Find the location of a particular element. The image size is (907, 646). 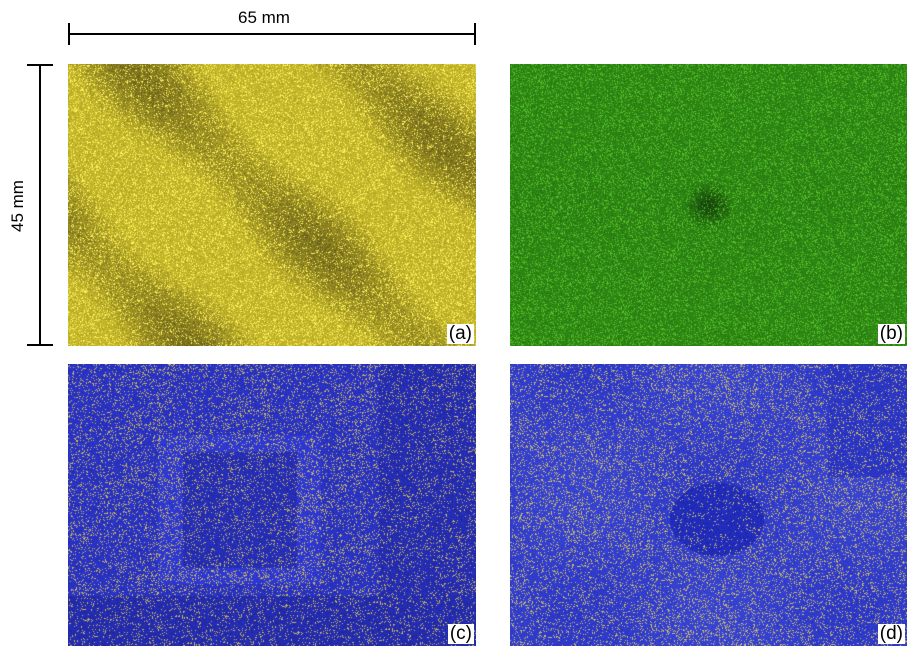

horizontal-scale-tick-left is located at coordinates (69, 34).